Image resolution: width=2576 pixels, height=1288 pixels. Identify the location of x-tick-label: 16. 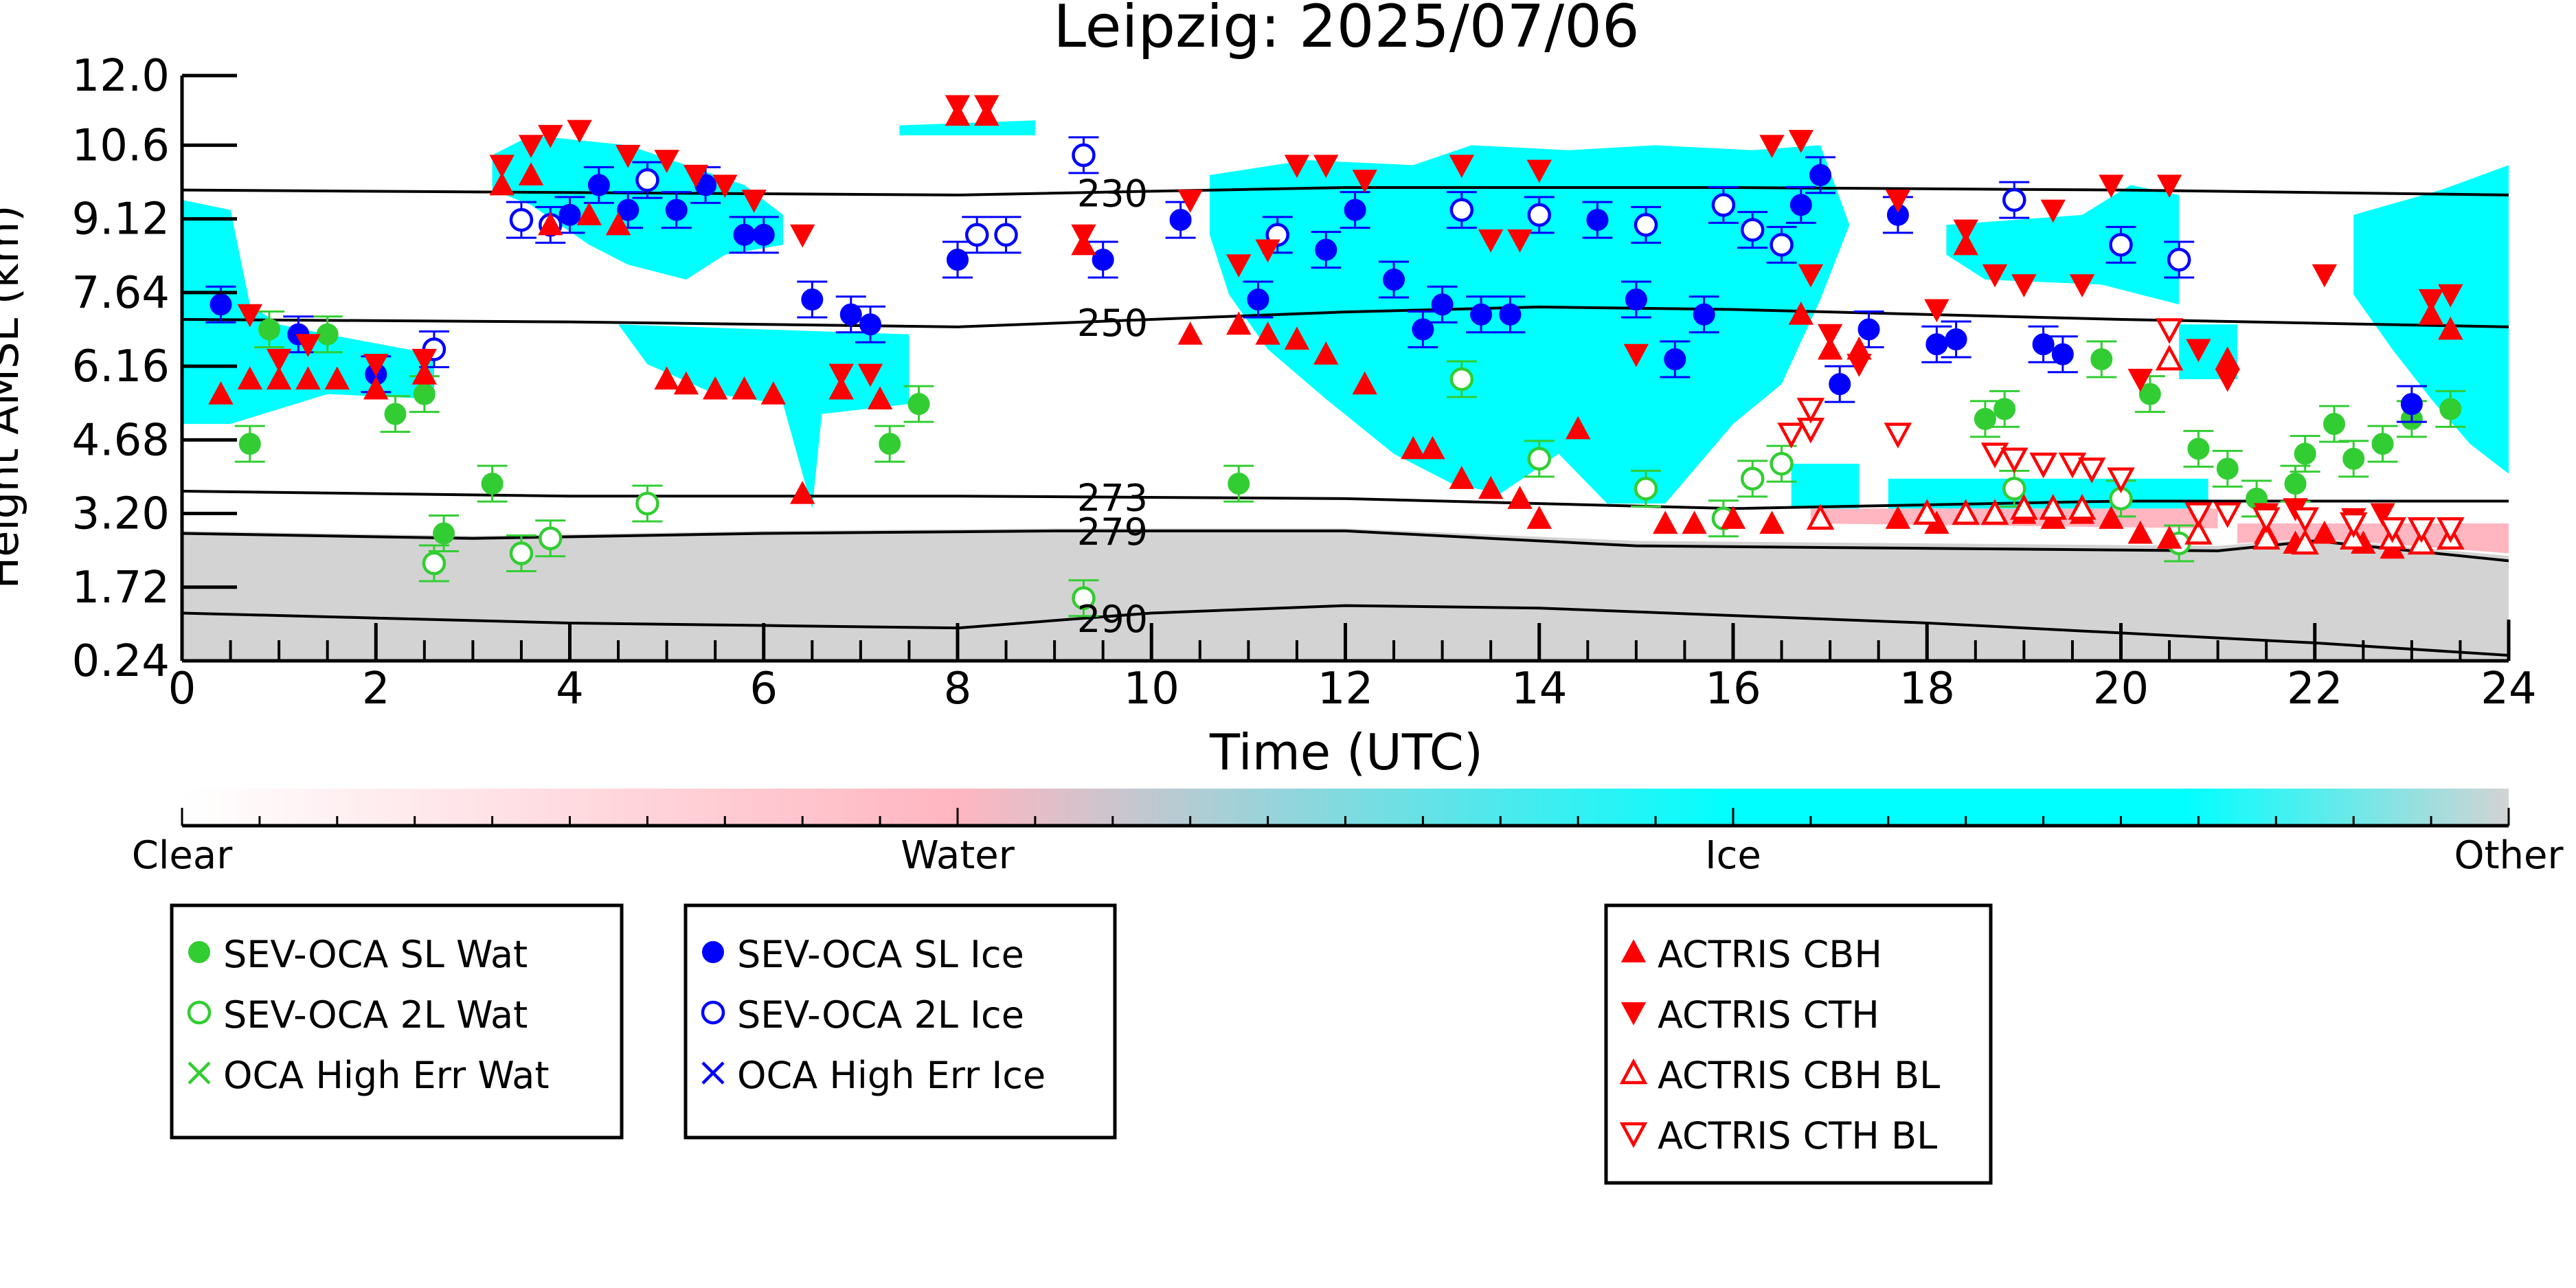
(1733, 689).